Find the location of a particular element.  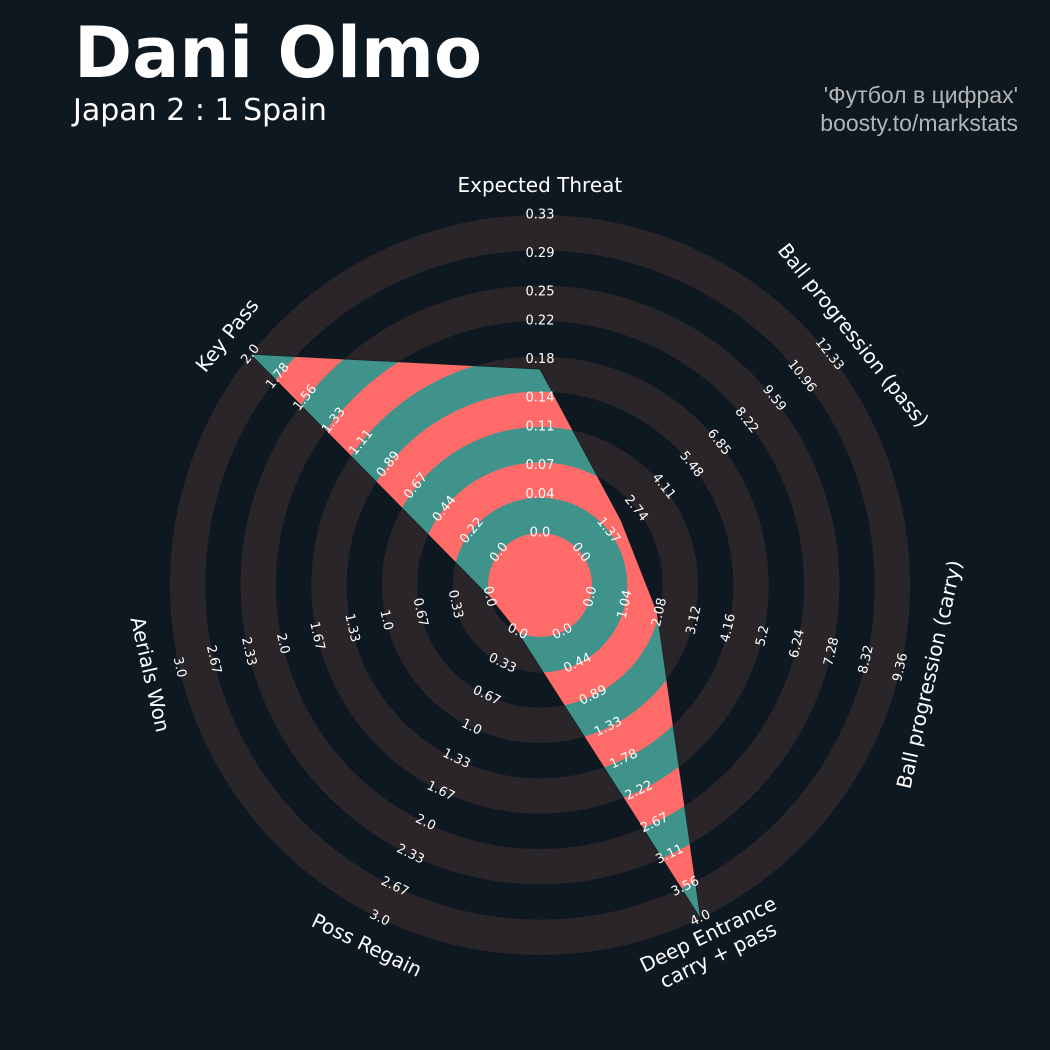

tick-label: 6.24 is located at coordinates (797, 644).